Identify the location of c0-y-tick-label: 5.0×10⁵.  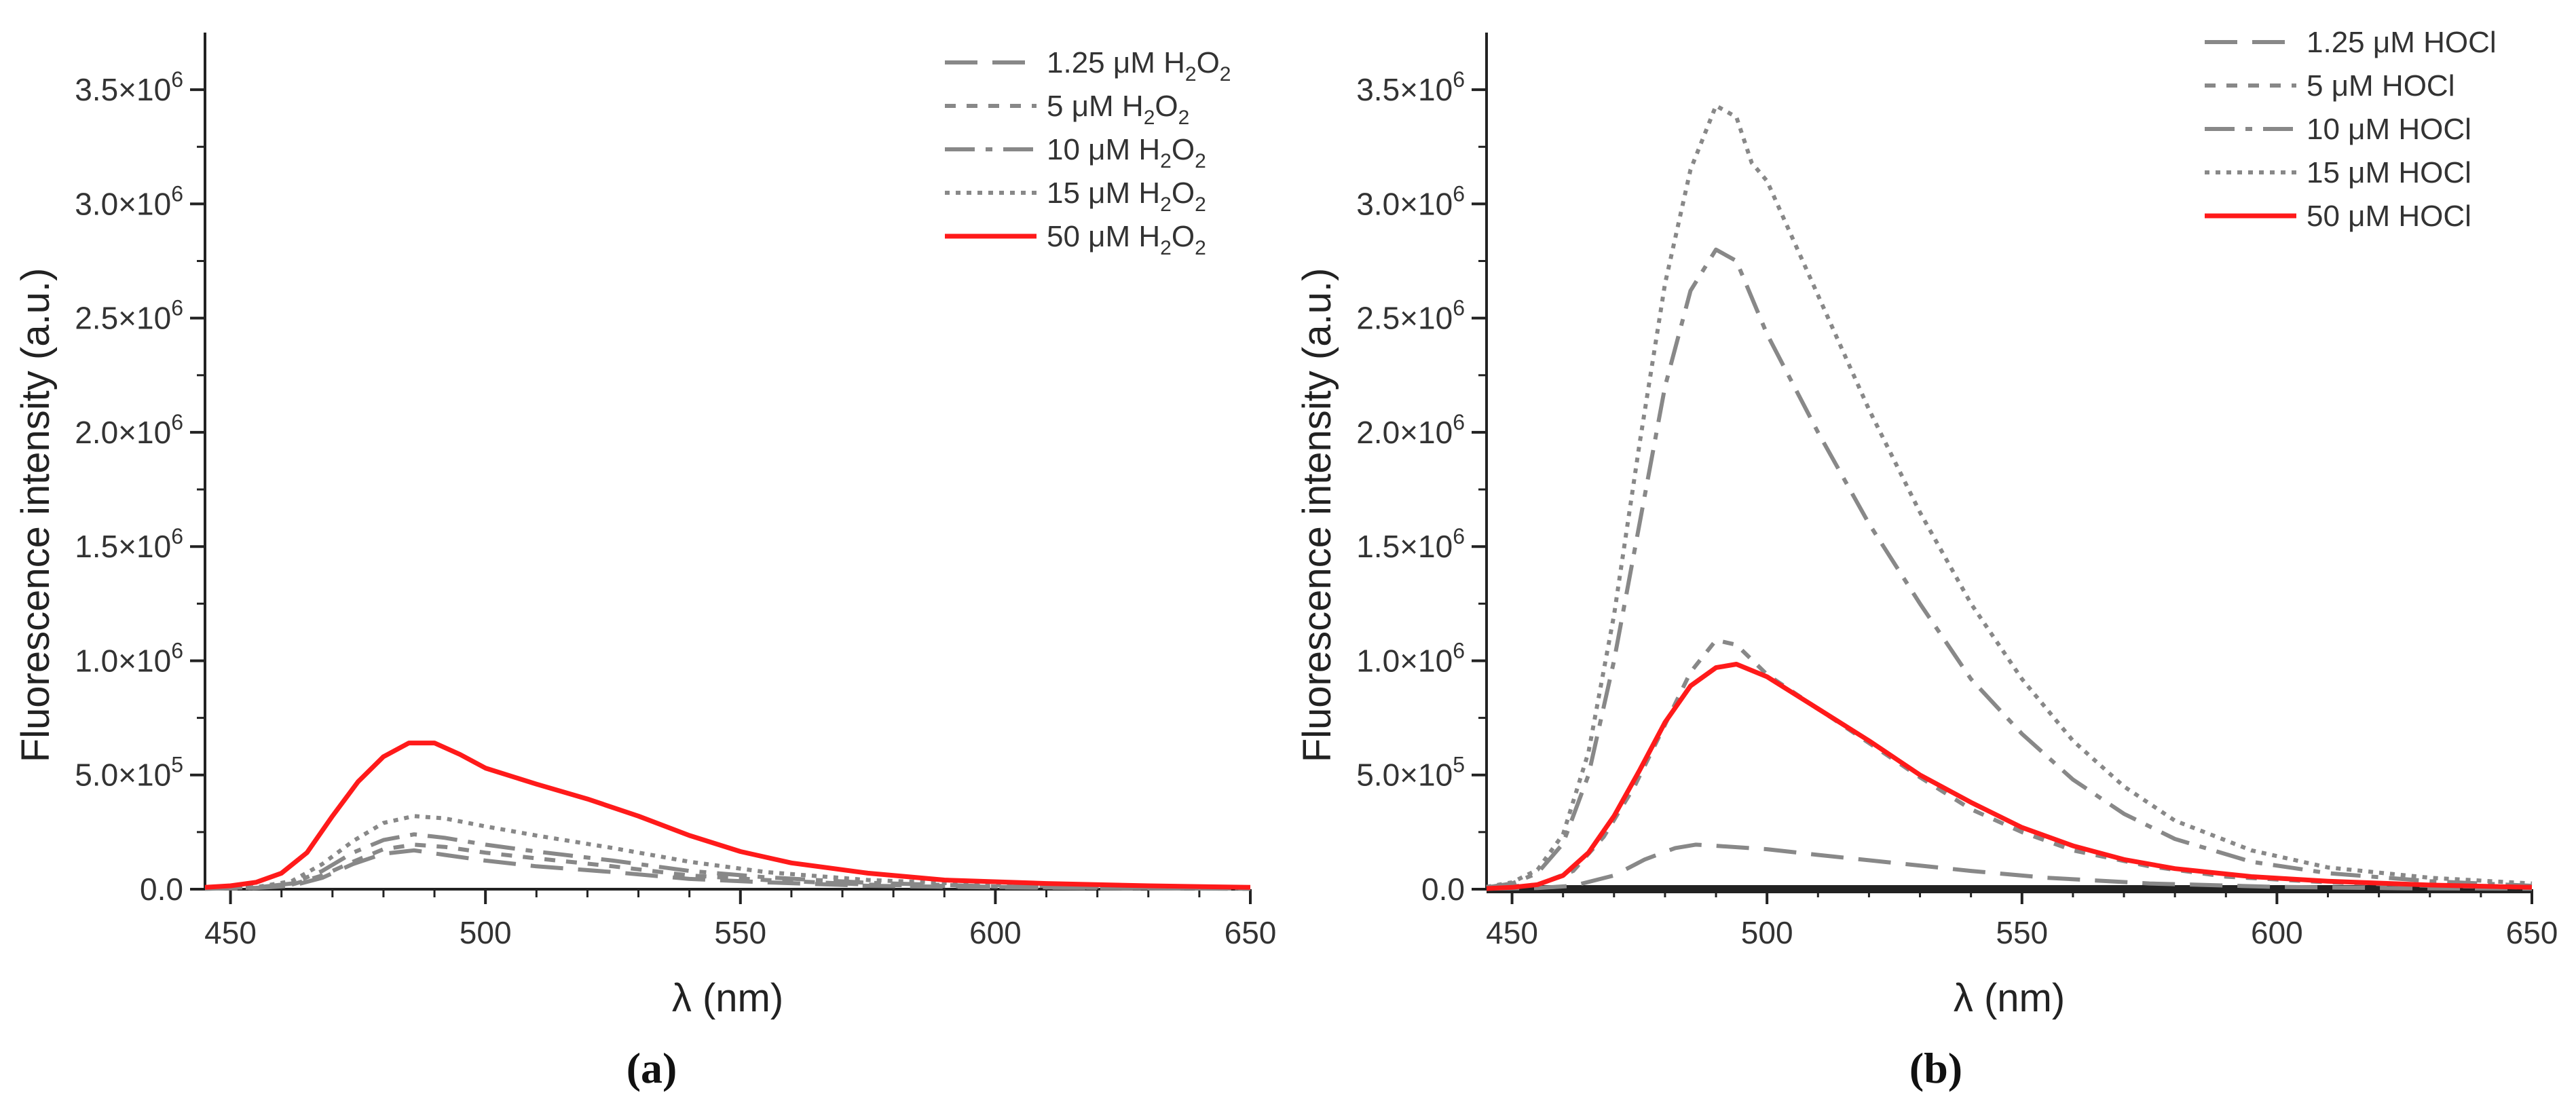
(129, 773).